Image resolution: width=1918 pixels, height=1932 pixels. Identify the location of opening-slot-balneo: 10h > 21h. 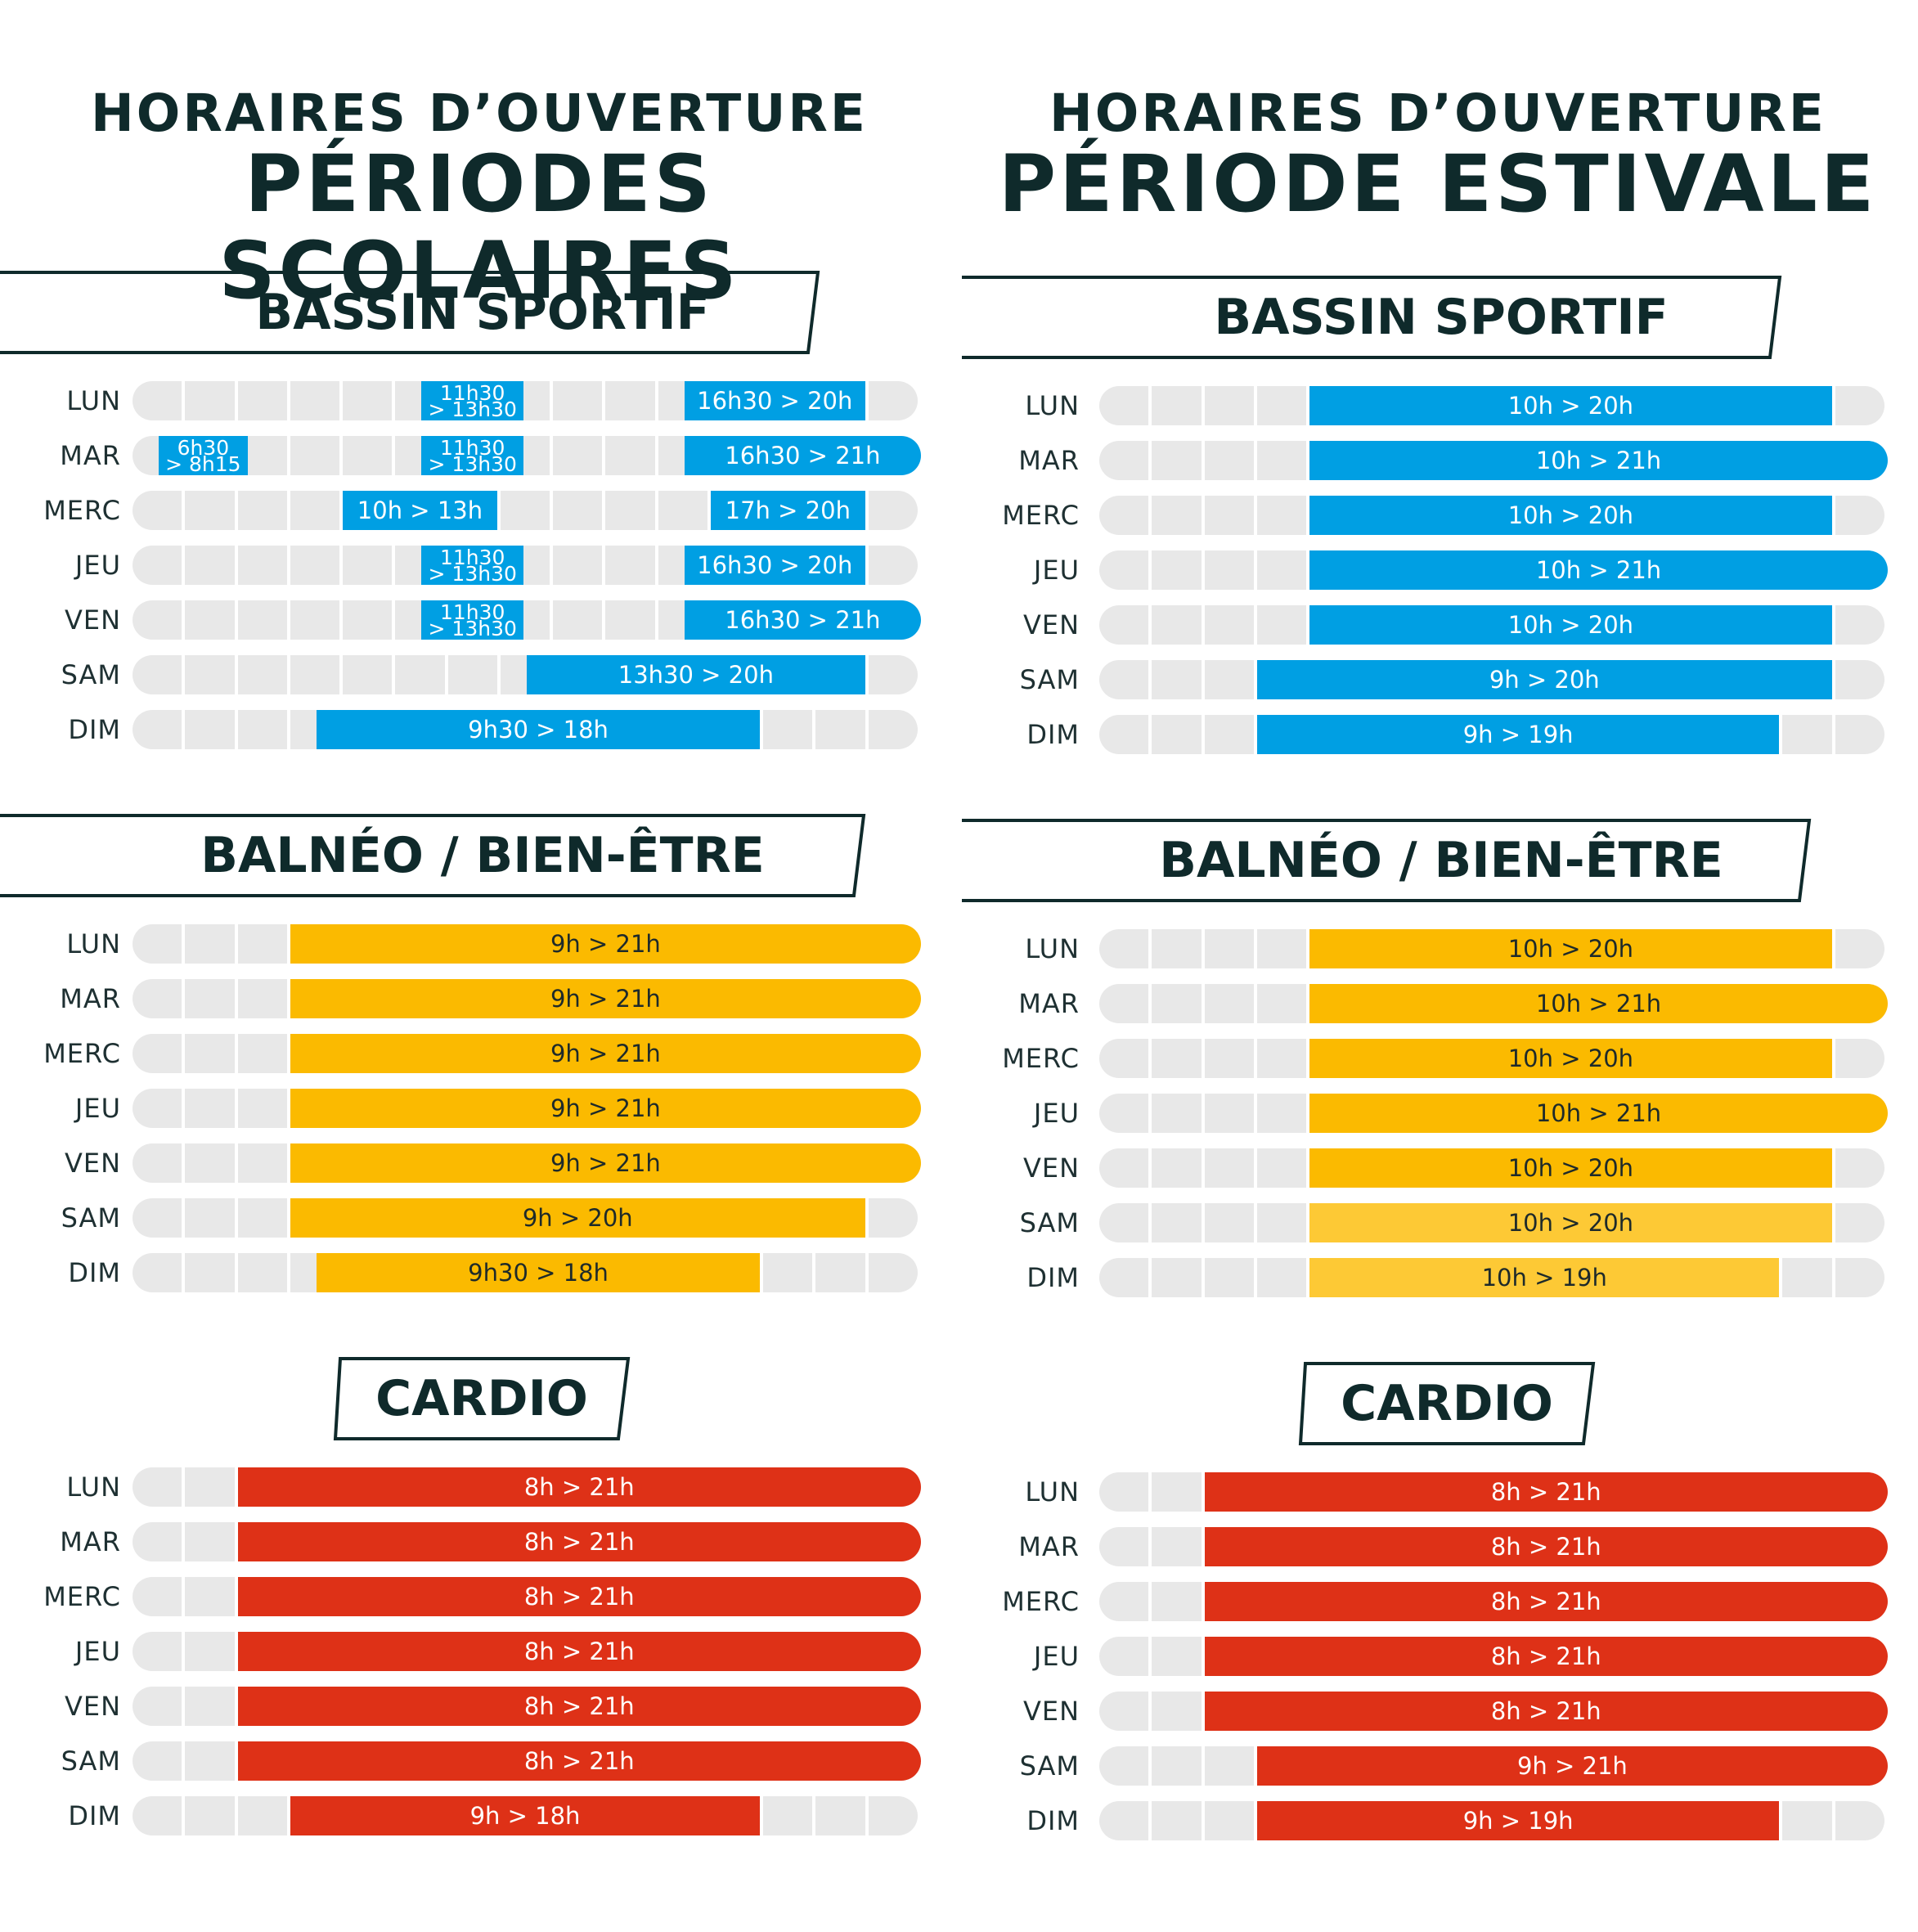
(1598, 1004).